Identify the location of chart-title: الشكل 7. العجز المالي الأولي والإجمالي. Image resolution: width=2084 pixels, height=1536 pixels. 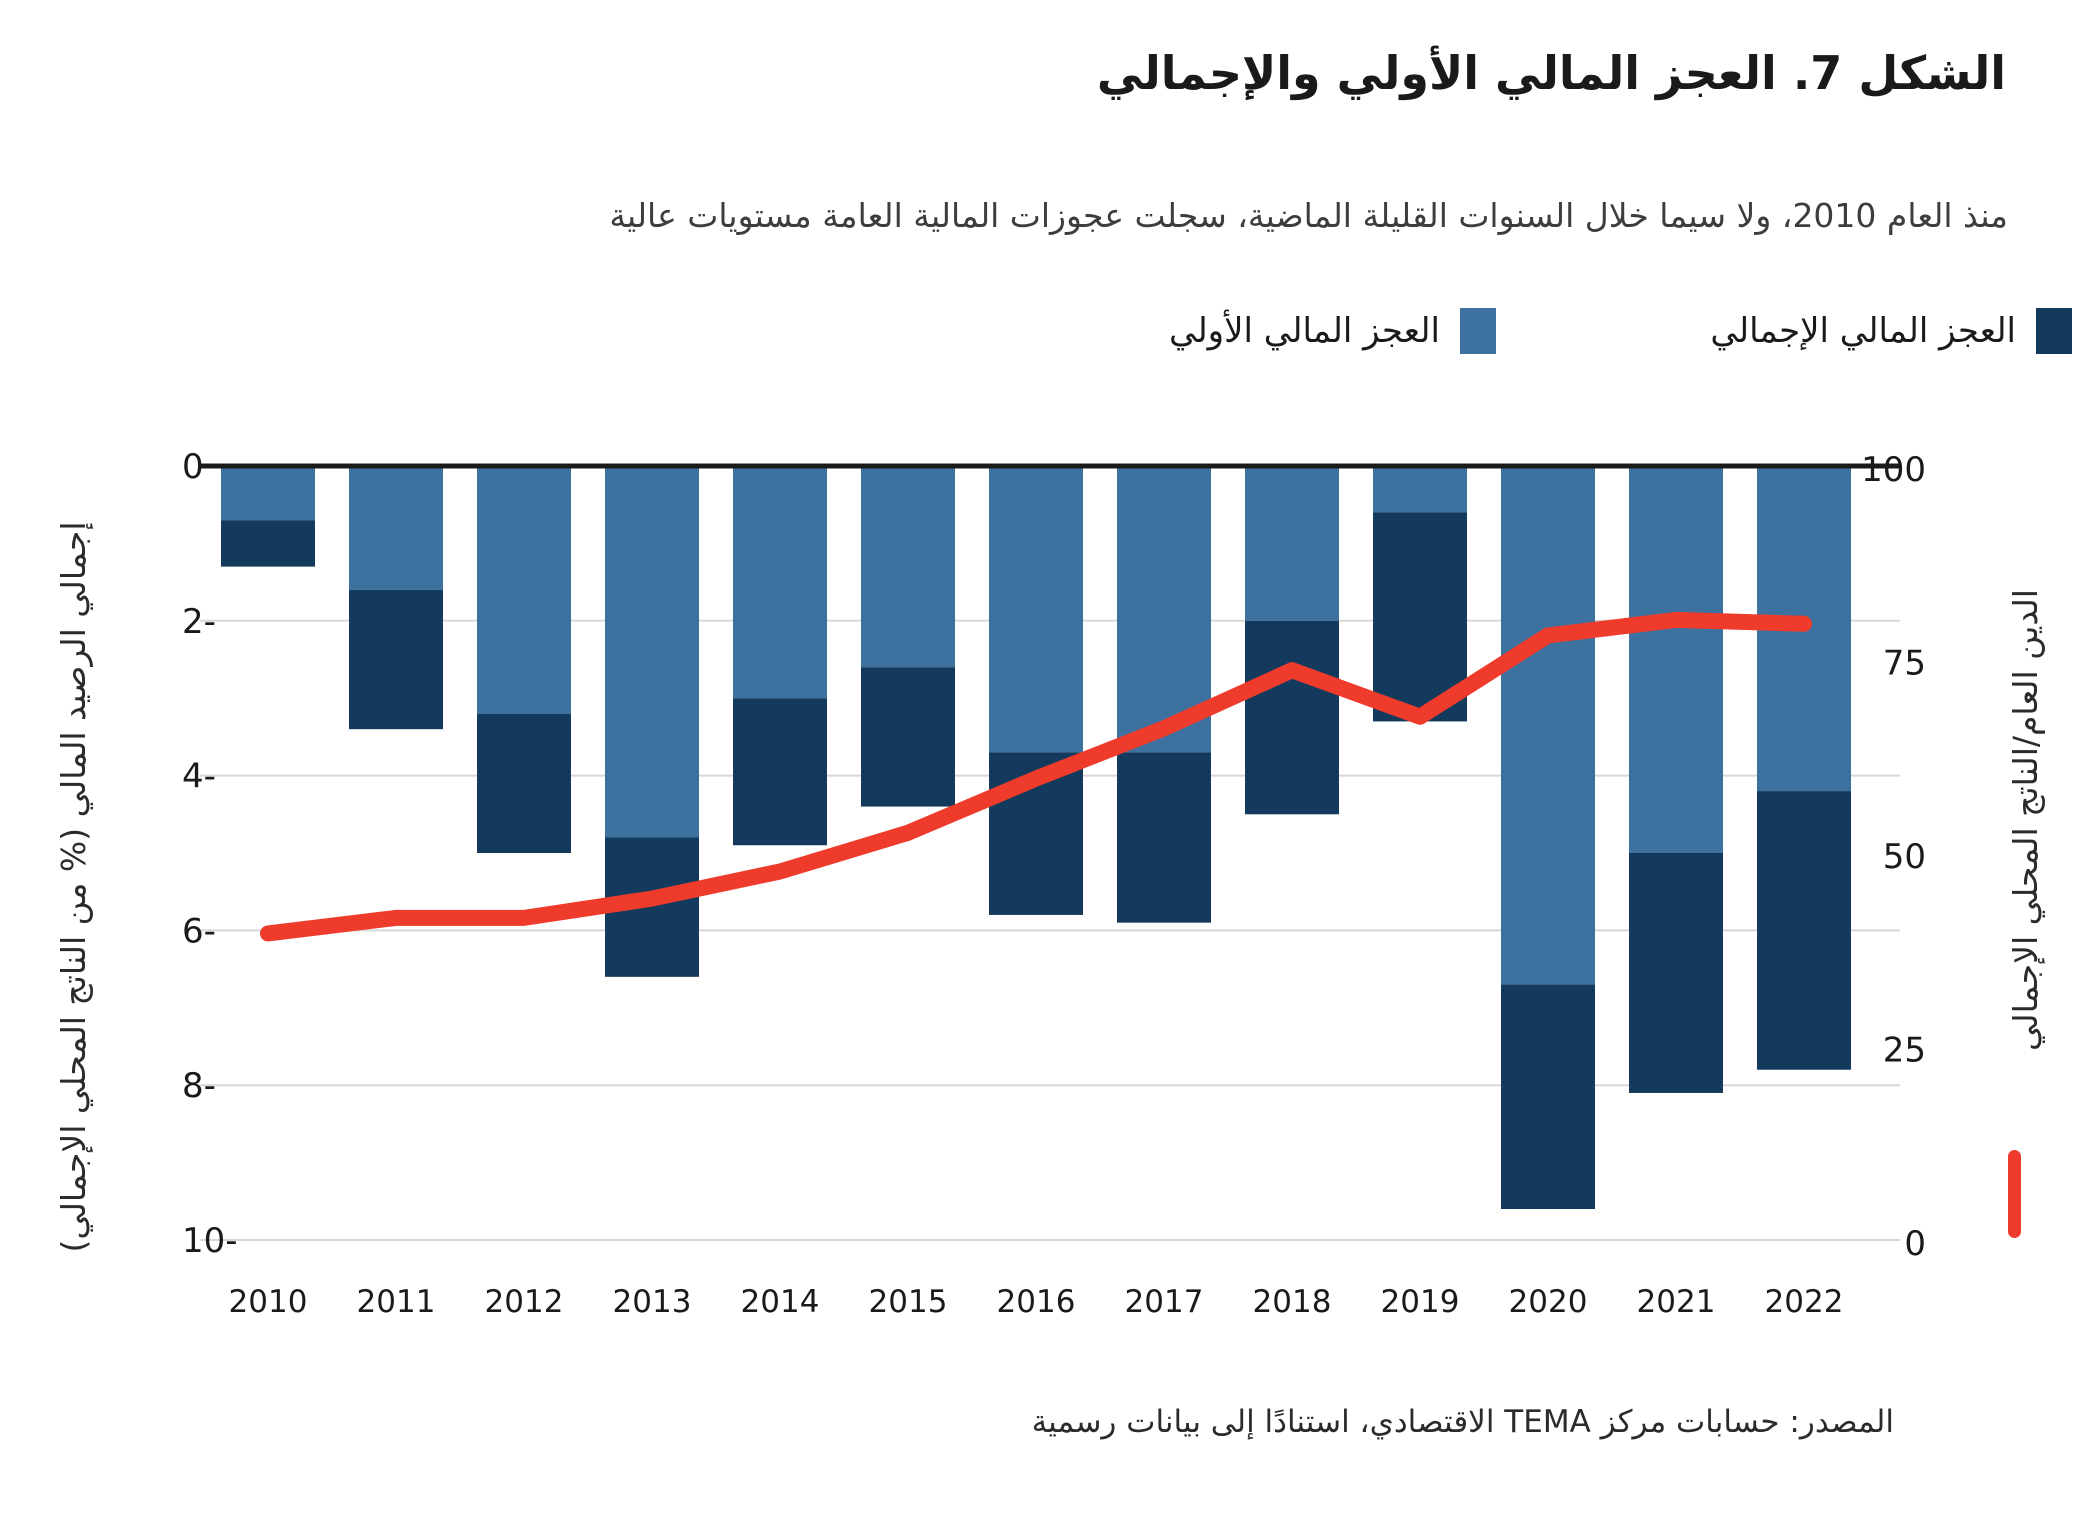
(1551, 73).